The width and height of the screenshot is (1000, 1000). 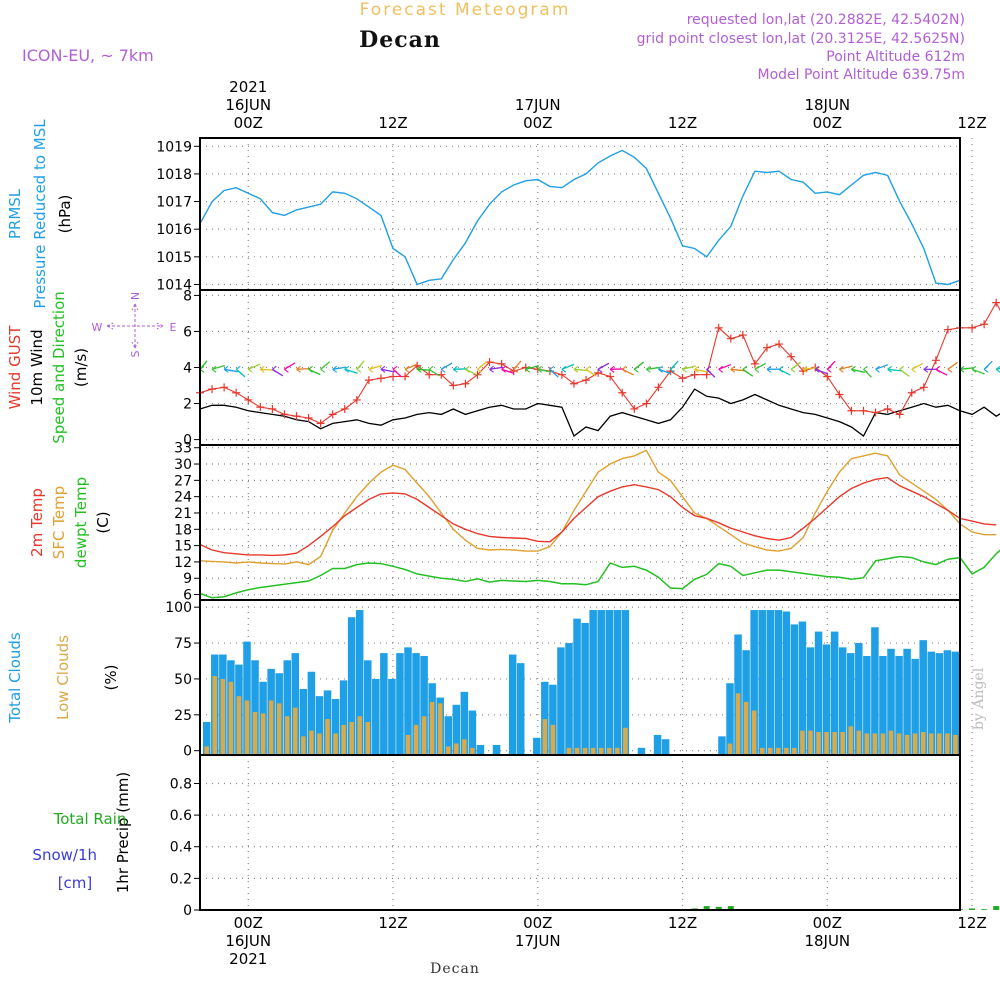 I want to click on wind-ytick-label: 6, so click(x=187, y=332).